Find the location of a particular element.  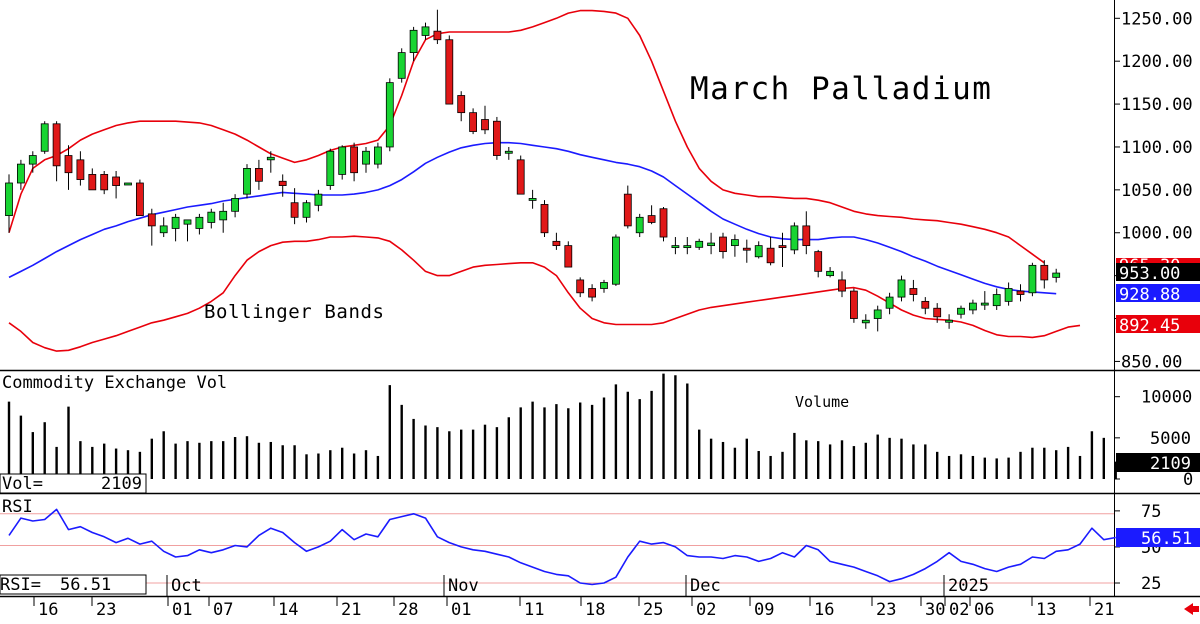

volume-readout-value: 2109 is located at coordinates (121, 484).